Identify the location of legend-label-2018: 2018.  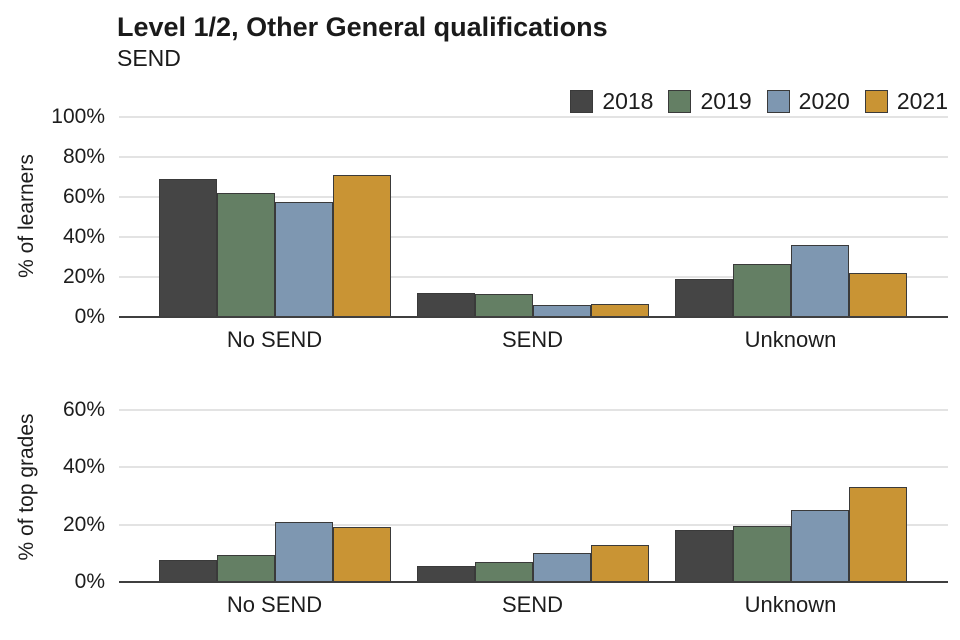
(628, 101).